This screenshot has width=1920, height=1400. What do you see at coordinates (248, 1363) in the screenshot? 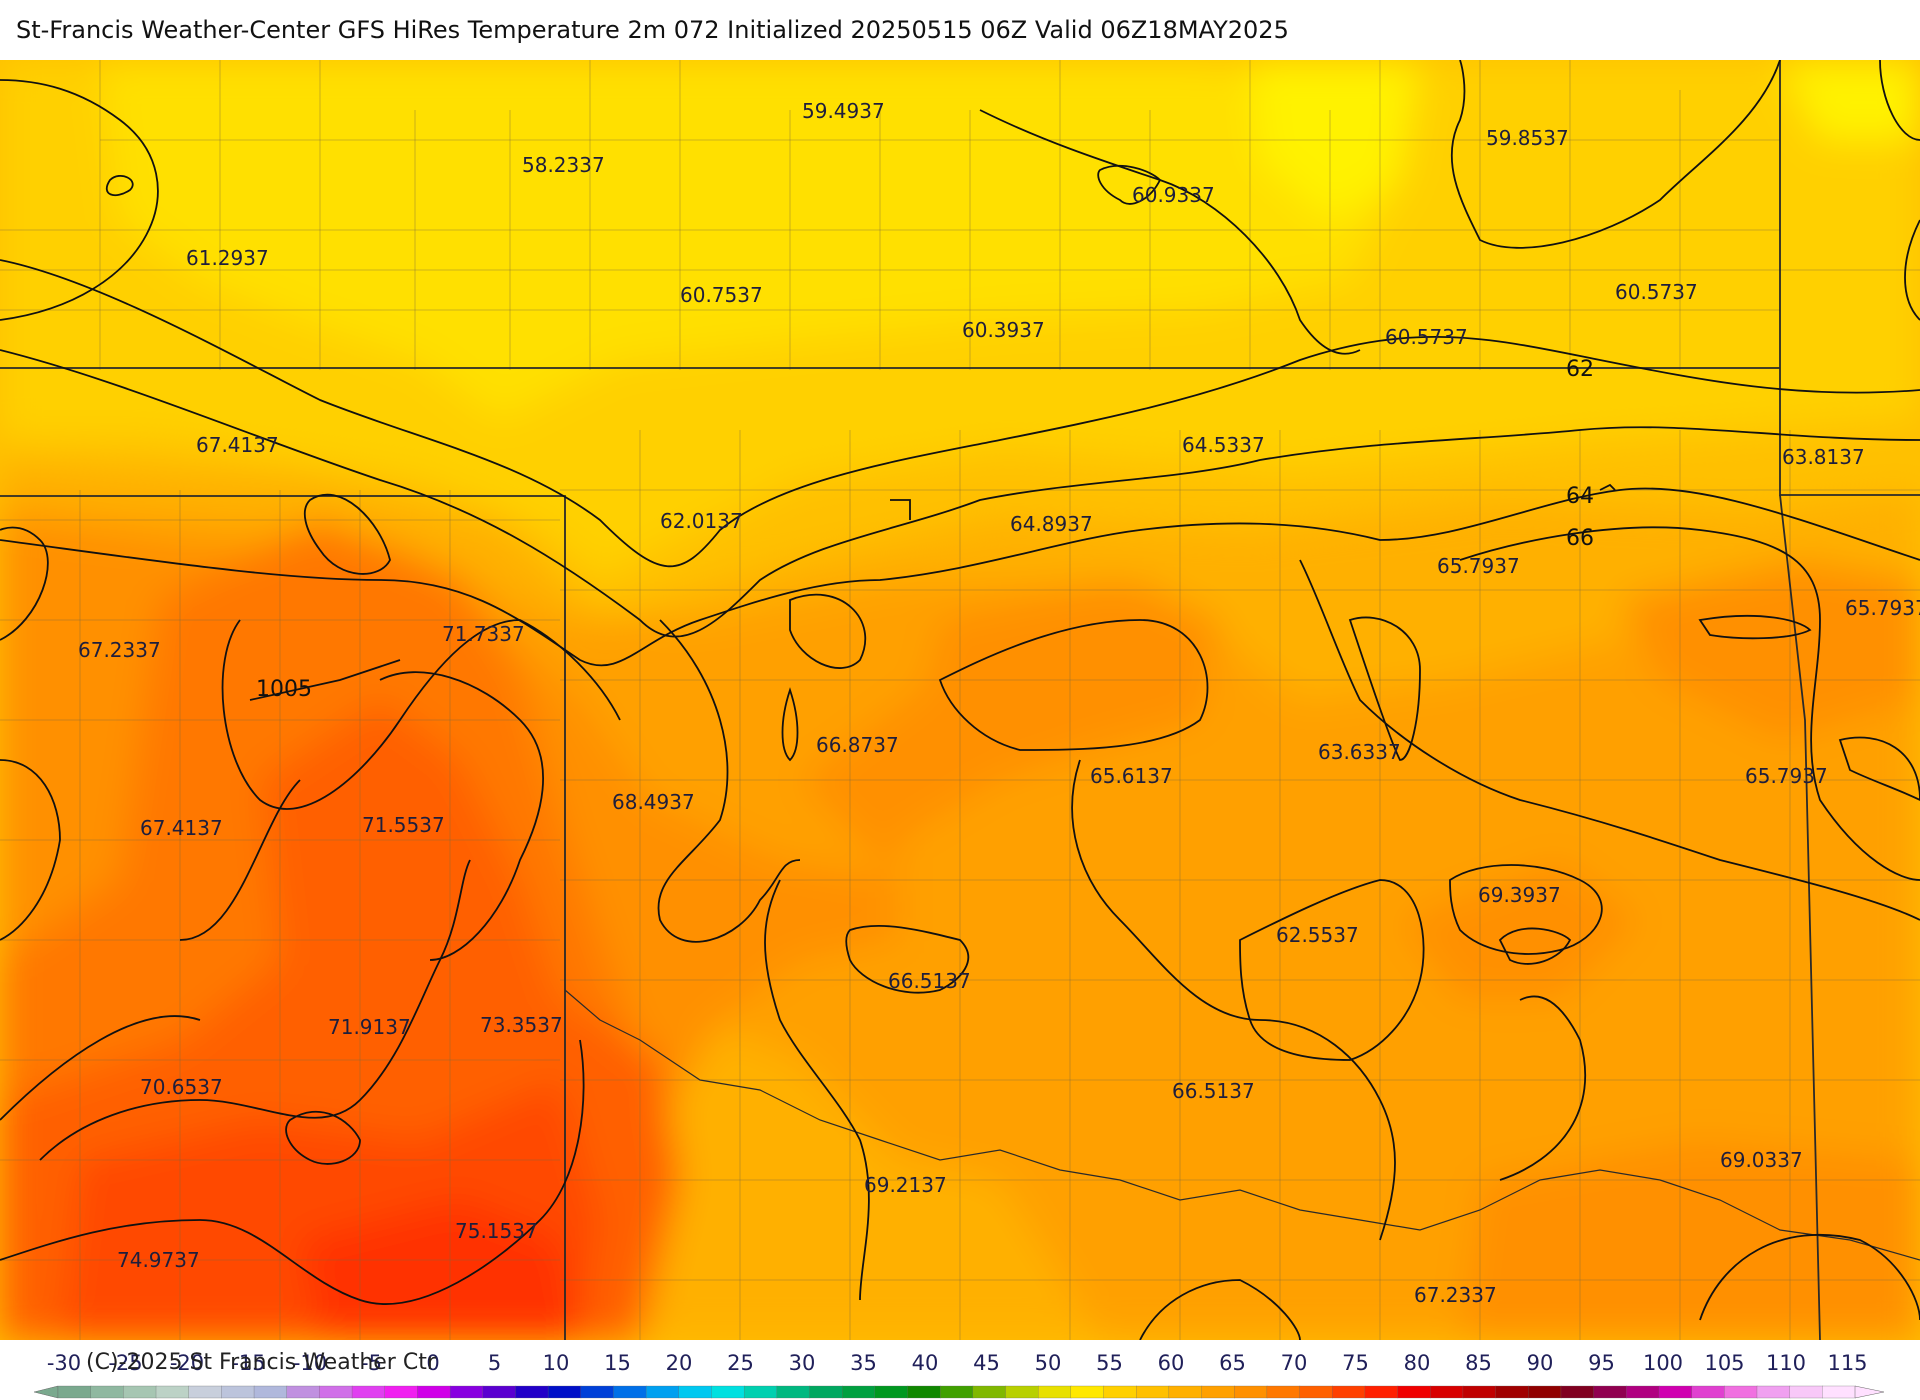
I see `colorbar-tick-label: -15` at bounding box center [248, 1363].